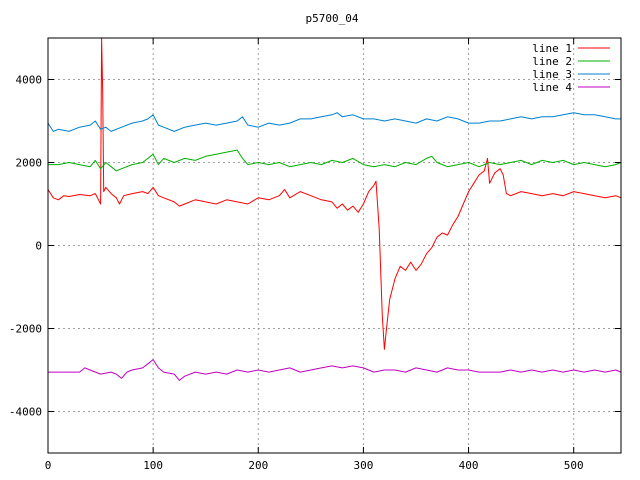 Image resolution: width=640 pixels, height=480 pixels. Describe the element at coordinates (552, 48) in the screenshot. I see `legend-label-1: line 1` at that location.